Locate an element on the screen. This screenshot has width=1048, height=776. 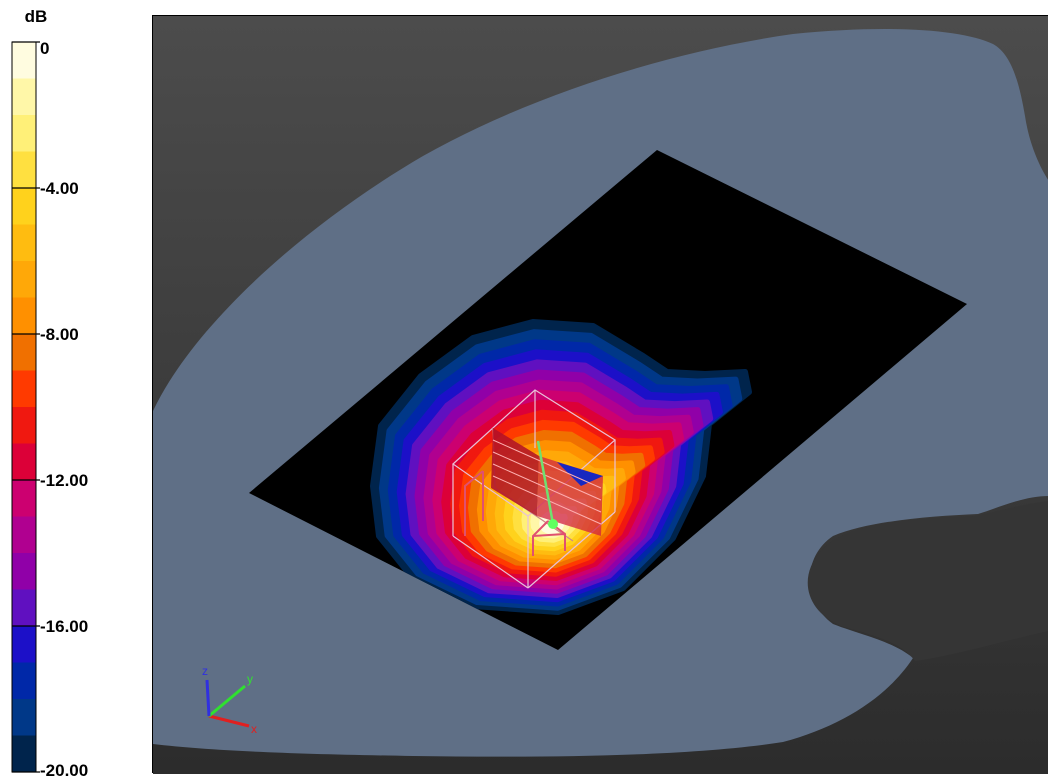
axis-z-label: z is located at coordinates (205, 671).